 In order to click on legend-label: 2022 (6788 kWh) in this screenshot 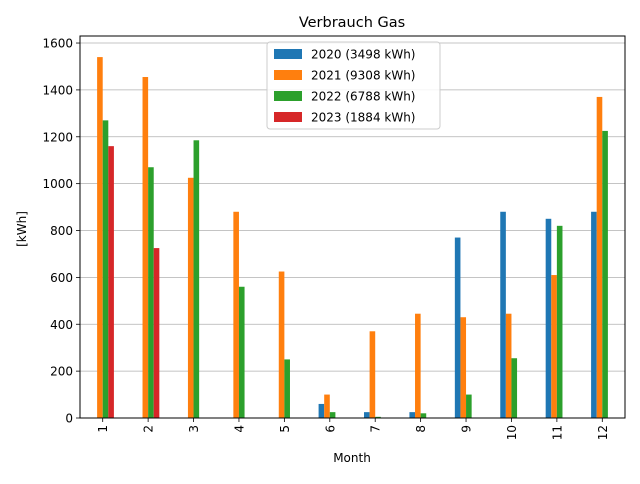, I will do `click(363, 97)`.